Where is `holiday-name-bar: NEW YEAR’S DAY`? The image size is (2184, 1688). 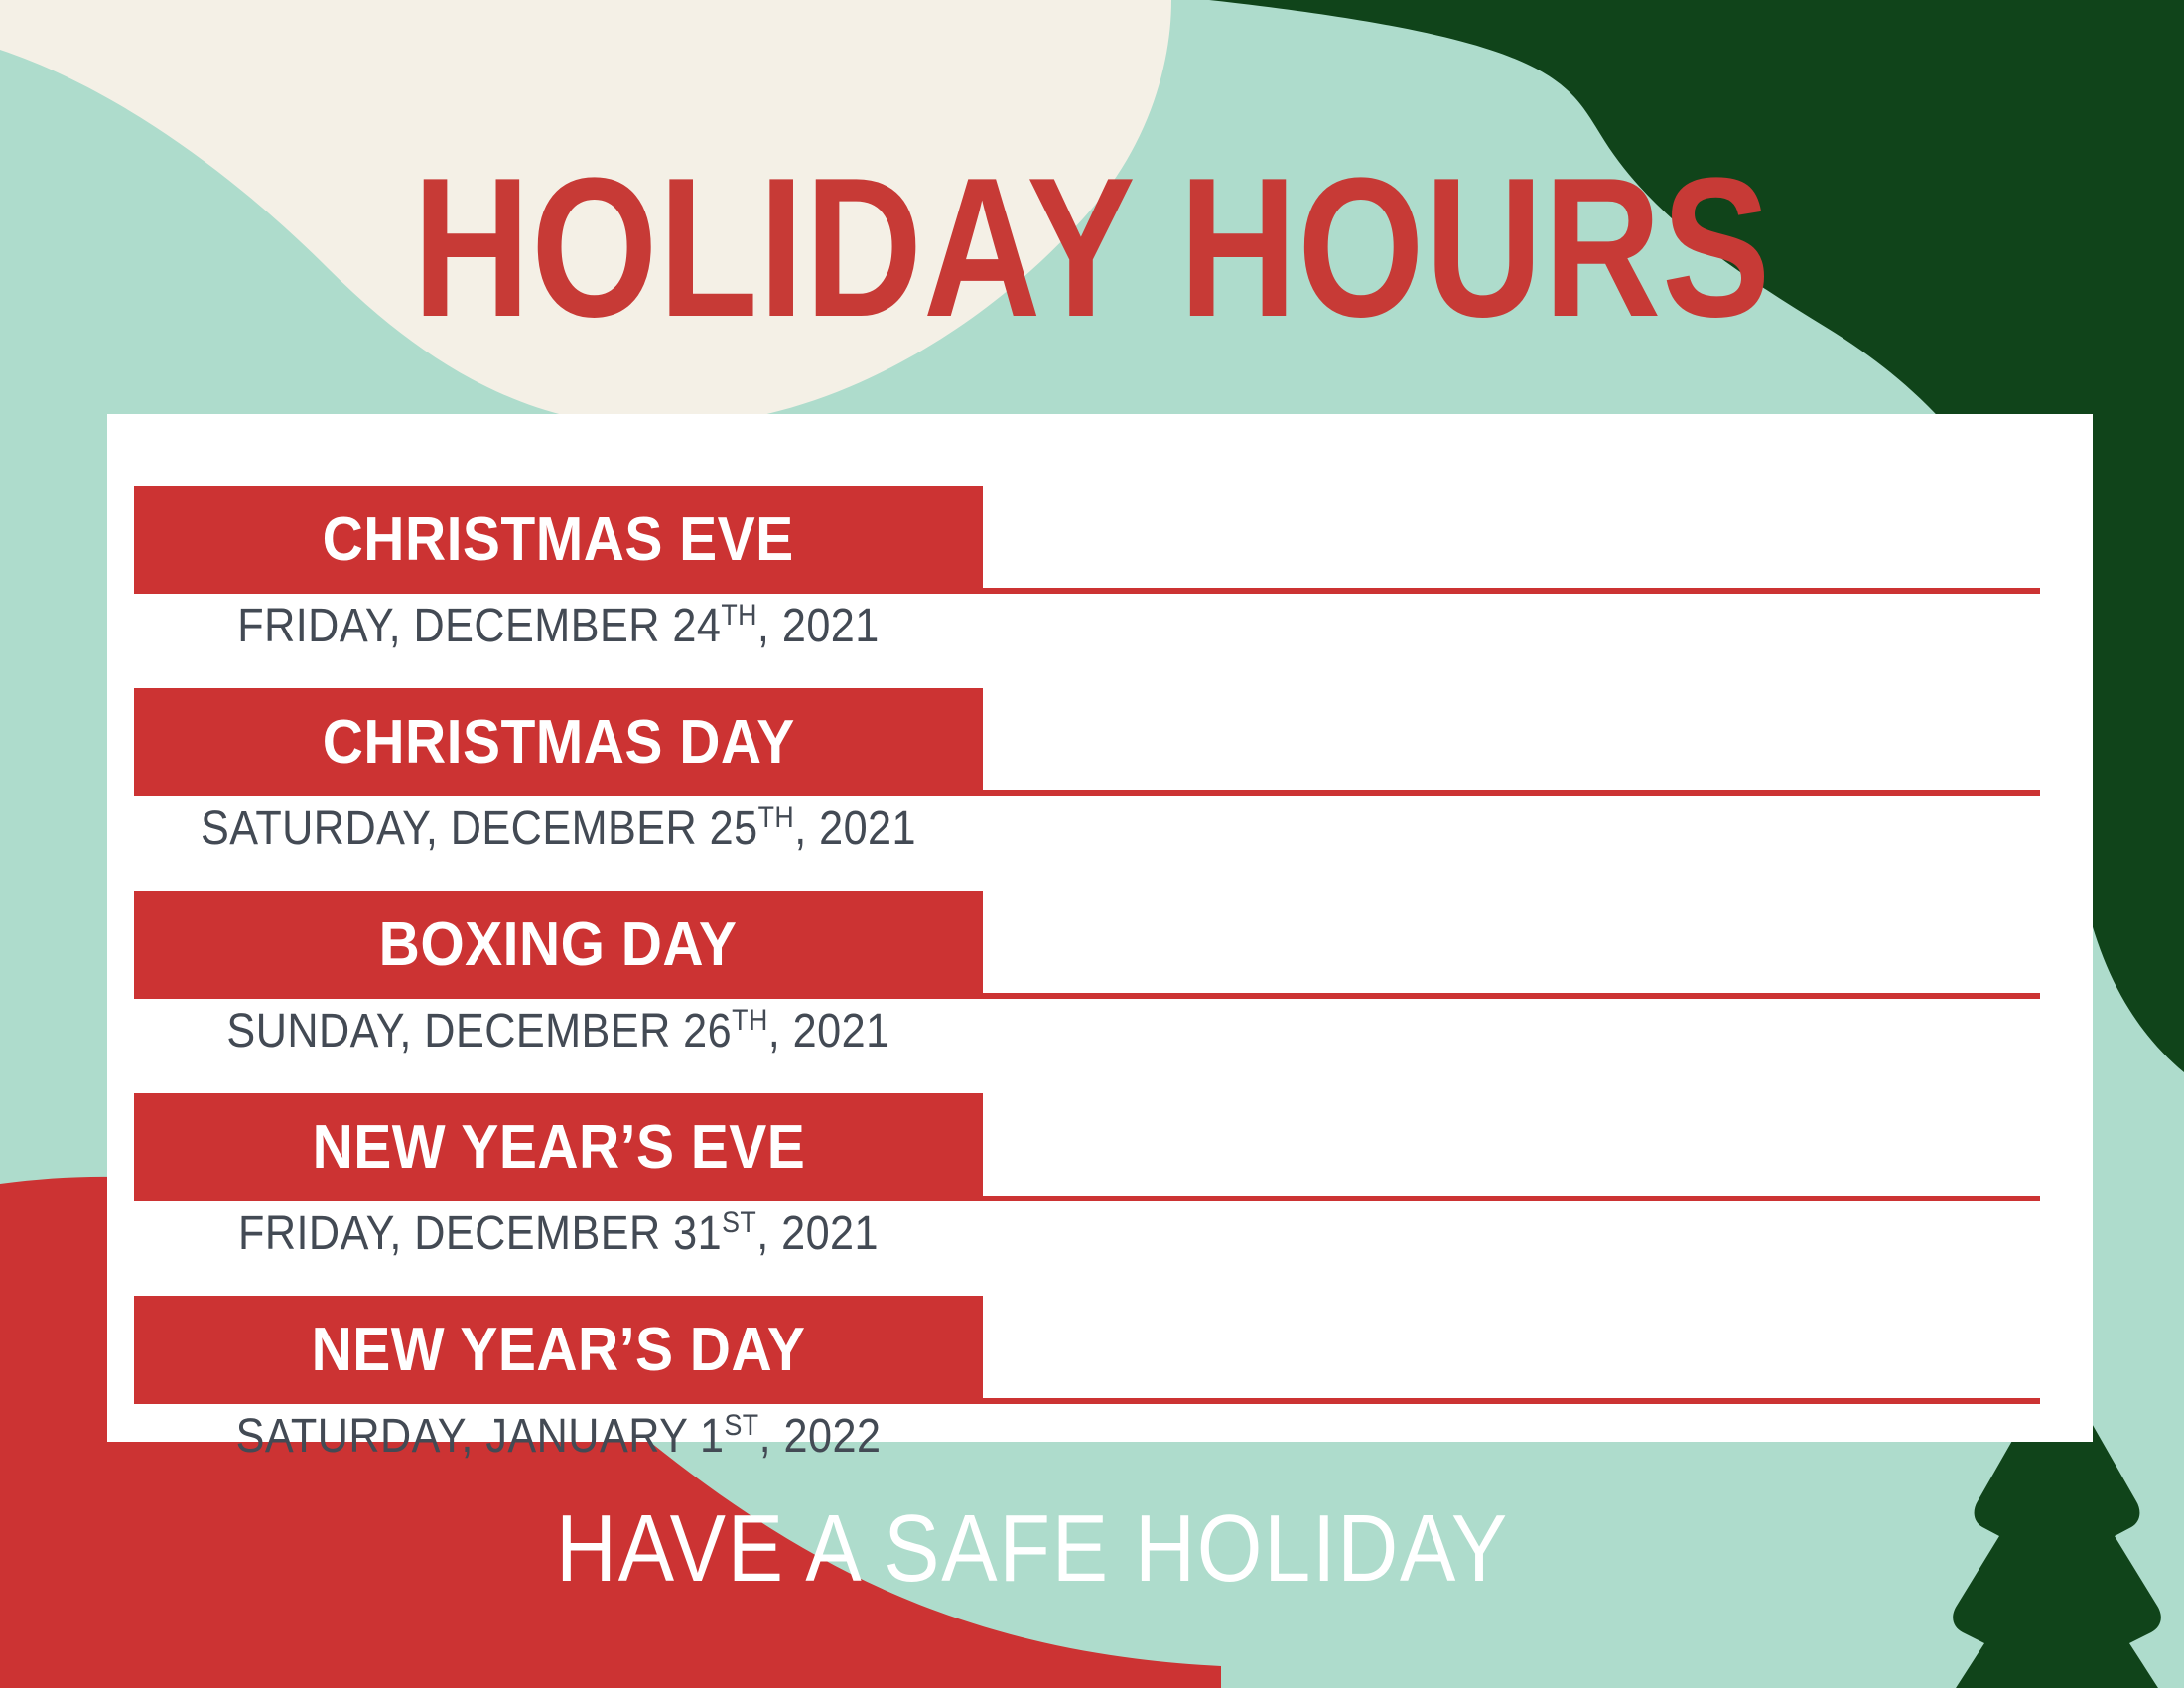 holiday-name-bar: NEW YEAR’S DAY is located at coordinates (558, 1350).